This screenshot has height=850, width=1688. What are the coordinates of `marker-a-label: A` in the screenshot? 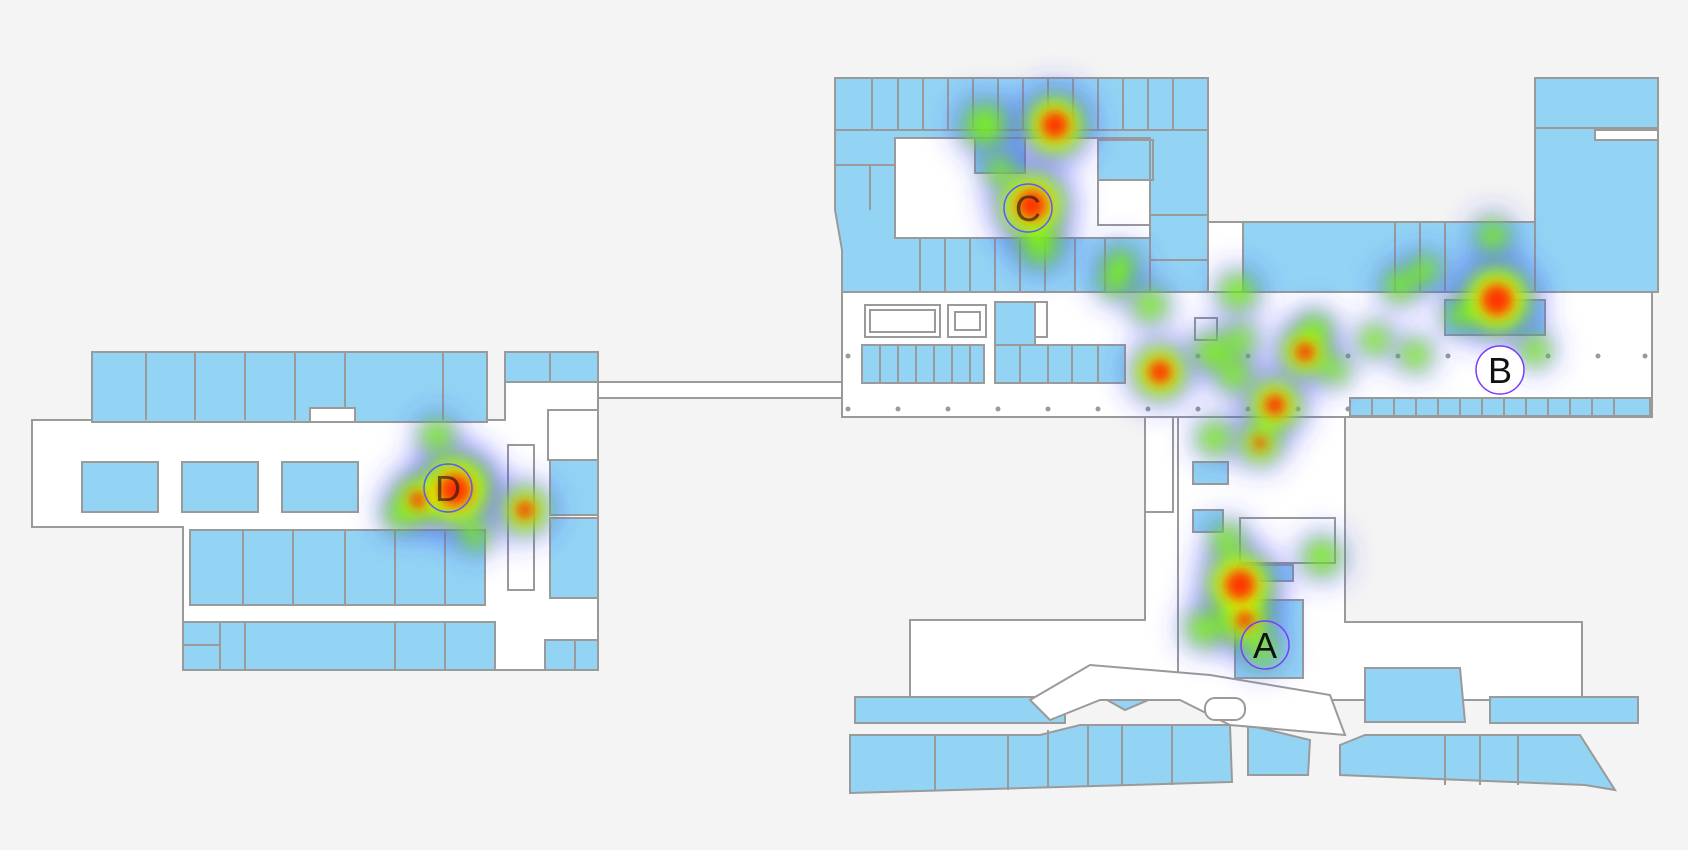 It's located at (1265, 645).